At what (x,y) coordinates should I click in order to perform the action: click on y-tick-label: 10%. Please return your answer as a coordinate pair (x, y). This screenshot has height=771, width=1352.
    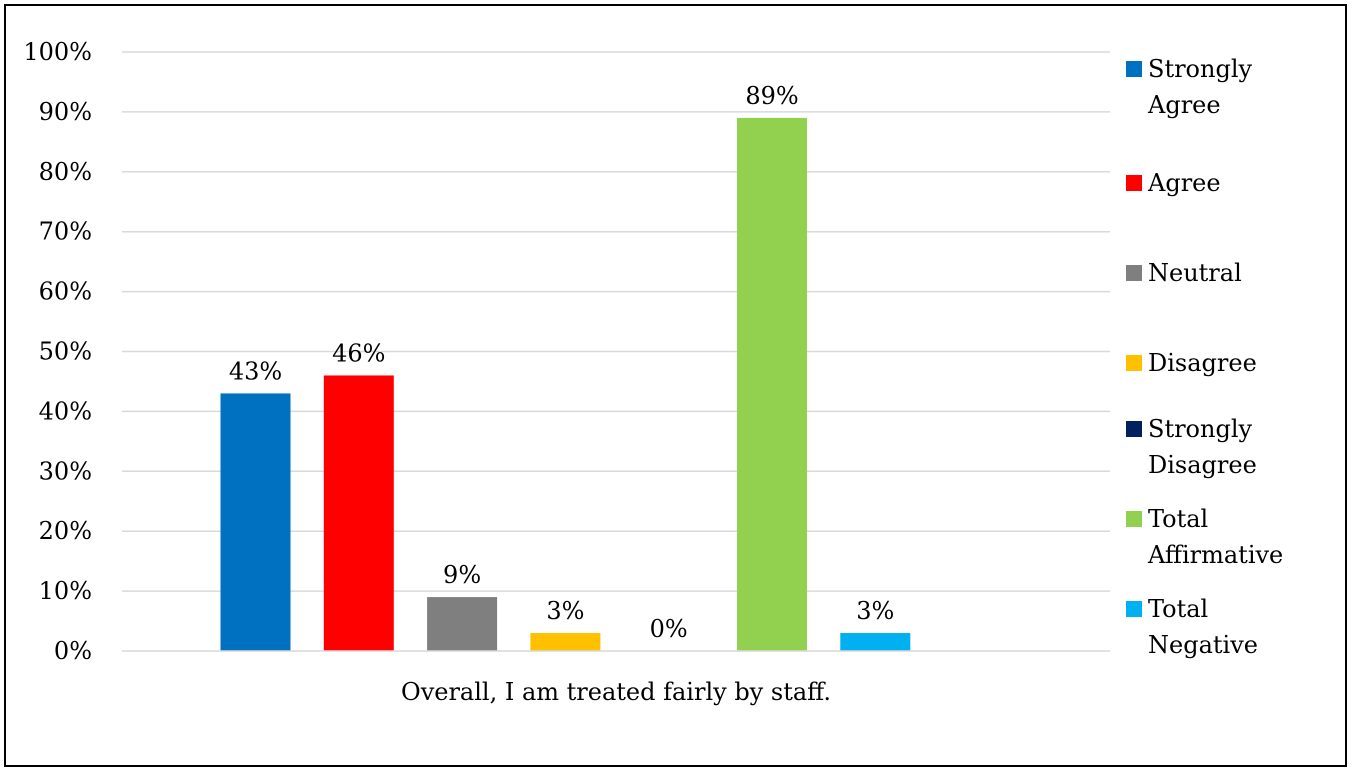
    Looking at the image, I should click on (65, 591).